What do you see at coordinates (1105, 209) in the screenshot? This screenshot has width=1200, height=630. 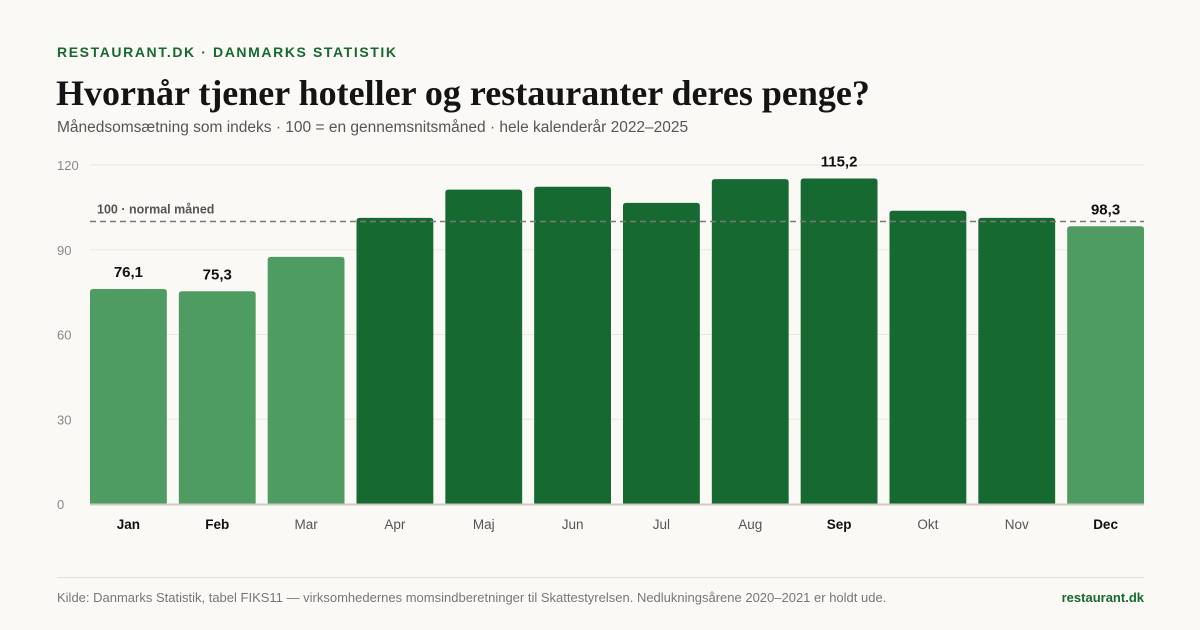 I see `data-label: 98,3` at bounding box center [1105, 209].